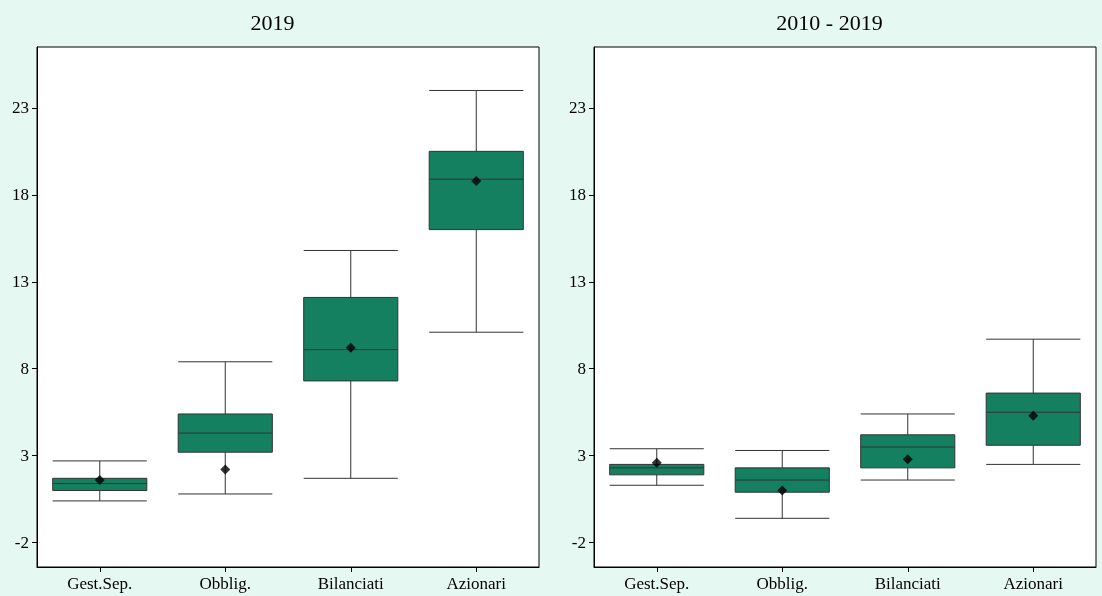 The height and width of the screenshot is (596, 1102). I want to click on chart-title: 2010 - 2019, so click(829, 22).